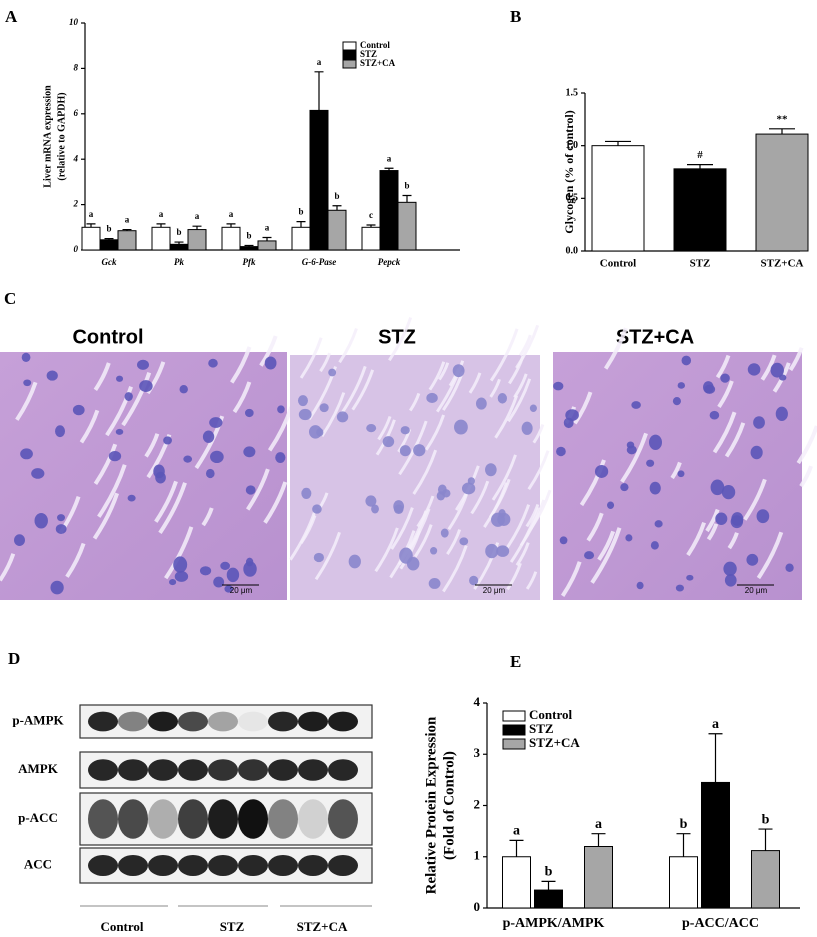 The height and width of the screenshot is (937, 817). What do you see at coordinates (47, 136) in the screenshot?
I see `y-axis-label: Liver mRNA expression` at bounding box center [47, 136].